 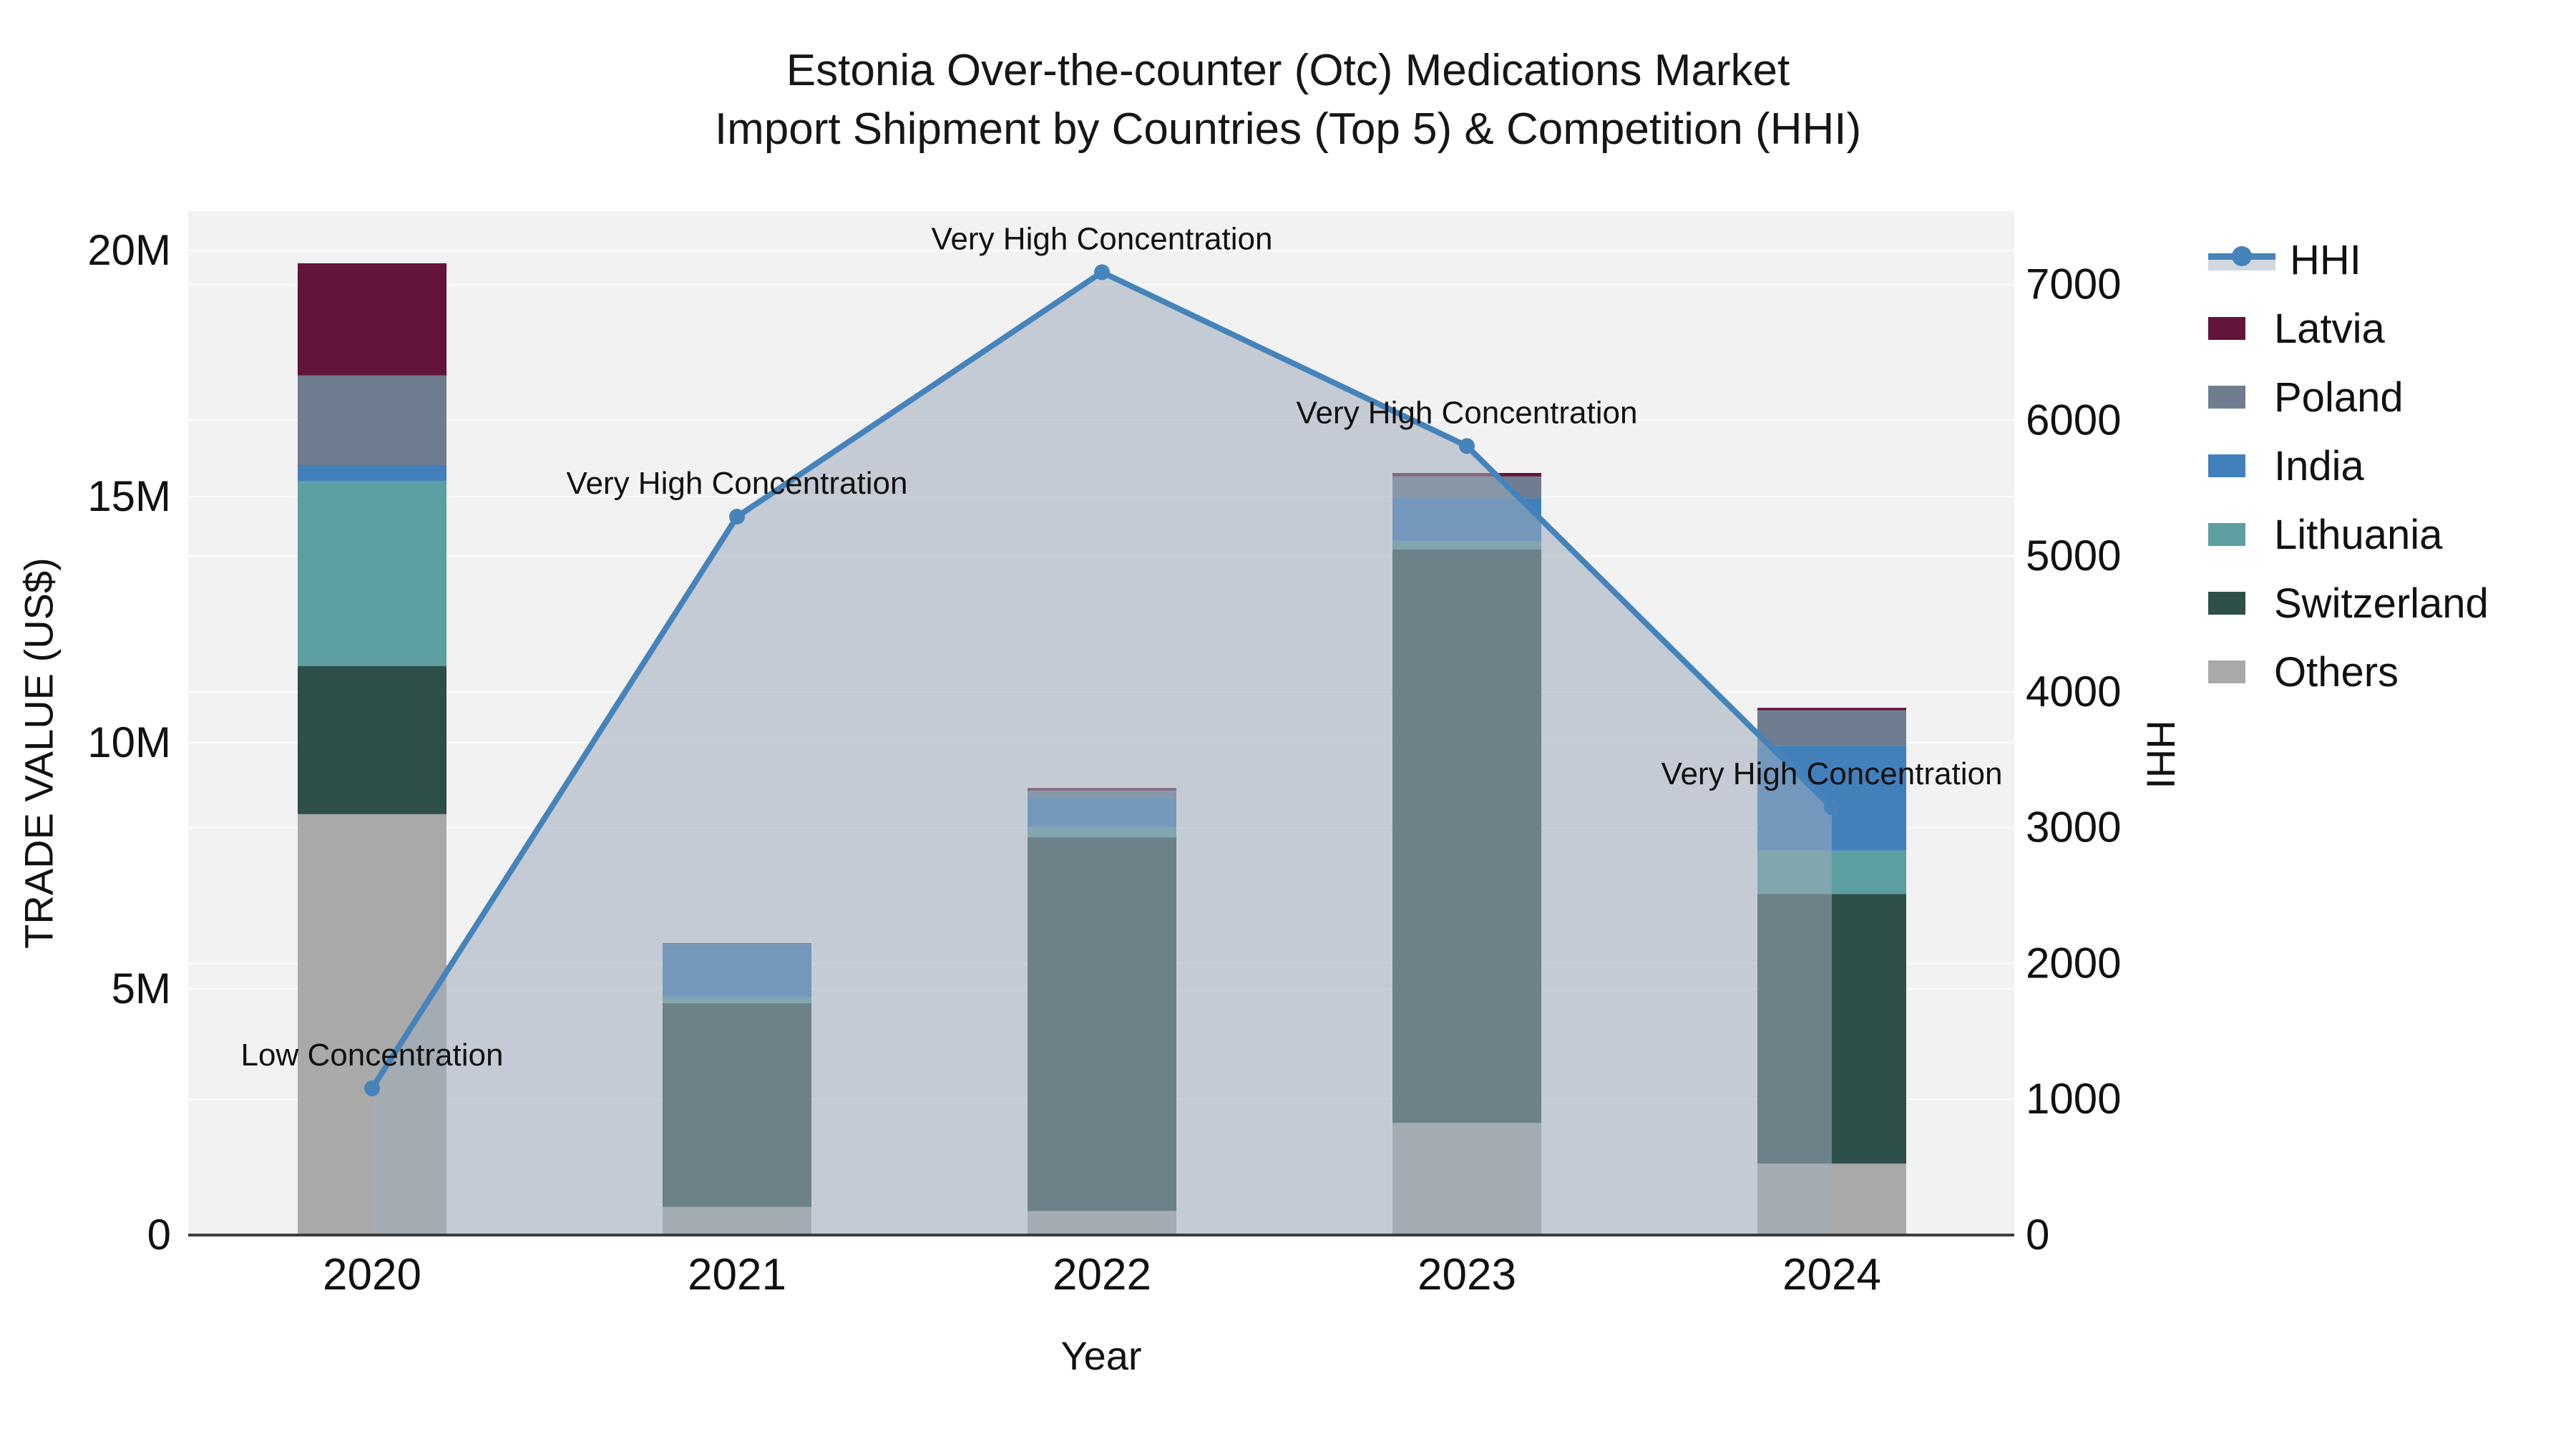 I want to click on hhi-marker-2020, so click(x=372, y=1088).